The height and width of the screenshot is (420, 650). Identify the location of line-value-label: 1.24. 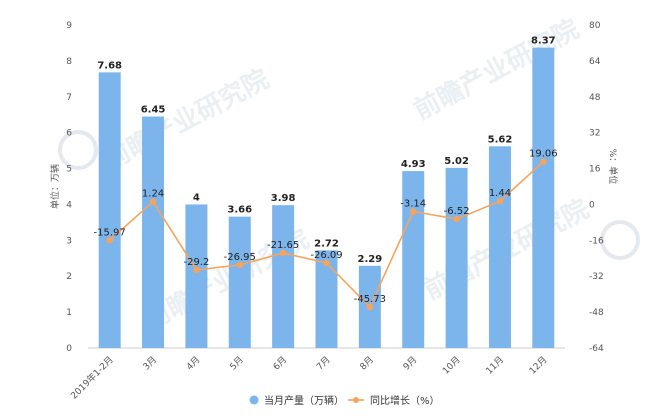
(153, 194).